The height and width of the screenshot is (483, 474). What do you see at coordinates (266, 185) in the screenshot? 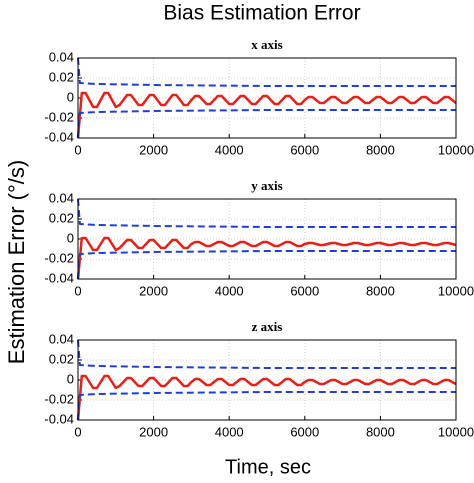
I see `subplot-title: y axis` at bounding box center [266, 185].